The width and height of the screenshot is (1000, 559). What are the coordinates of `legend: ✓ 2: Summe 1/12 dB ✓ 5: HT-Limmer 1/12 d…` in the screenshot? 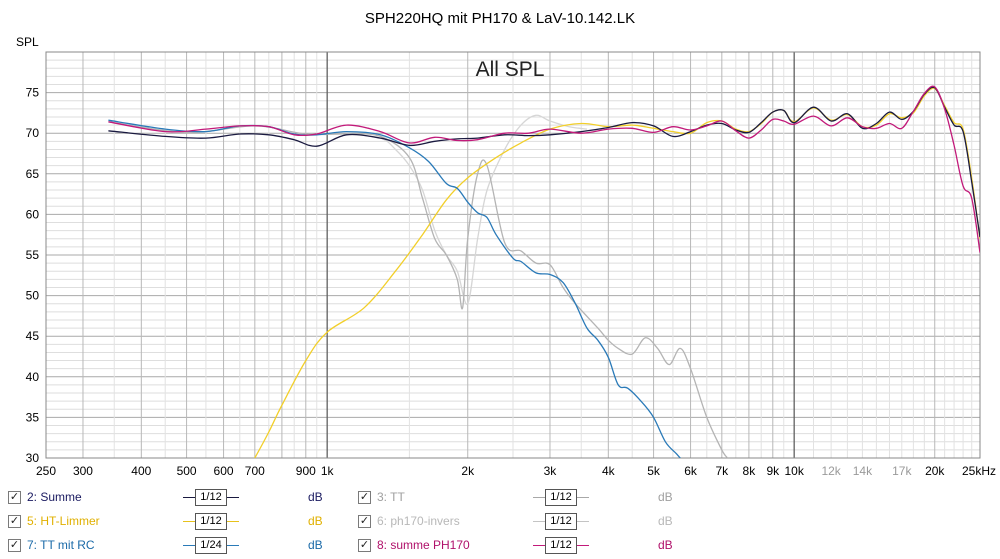 It's located at (500, 521).